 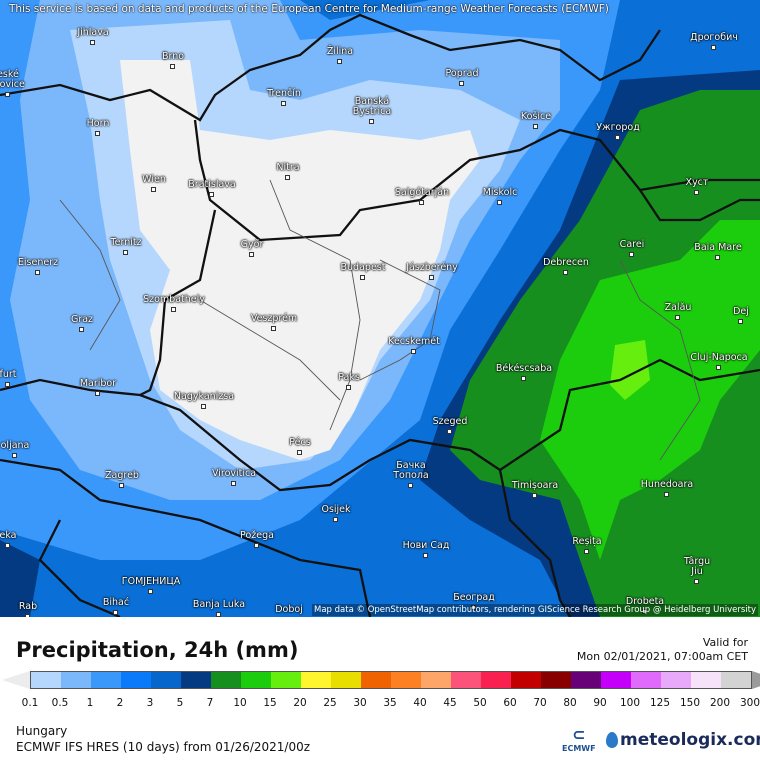 What do you see at coordinates (122, 475) in the screenshot?
I see `city-label: Zagreb` at bounding box center [122, 475].